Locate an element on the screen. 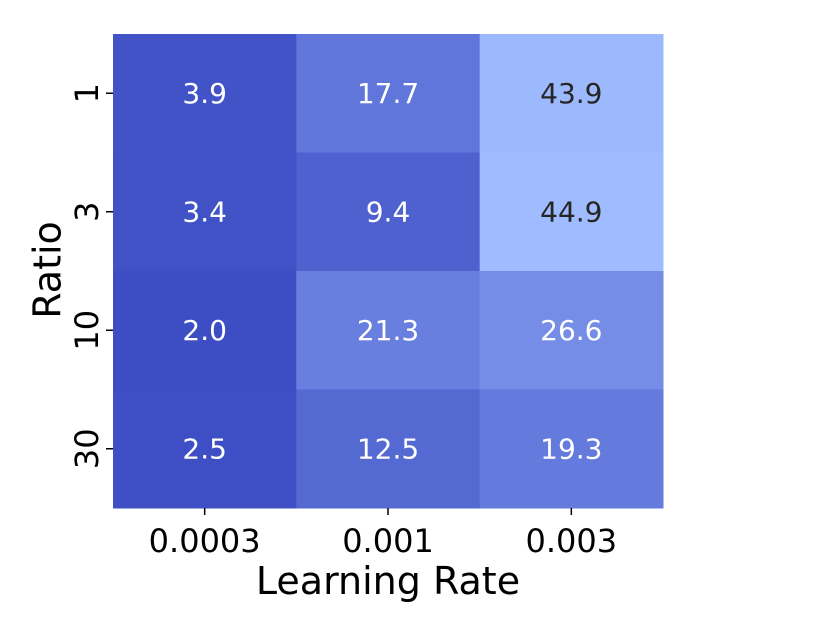  x-axis-label: Learning Rate is located at coordinates (388, 581).